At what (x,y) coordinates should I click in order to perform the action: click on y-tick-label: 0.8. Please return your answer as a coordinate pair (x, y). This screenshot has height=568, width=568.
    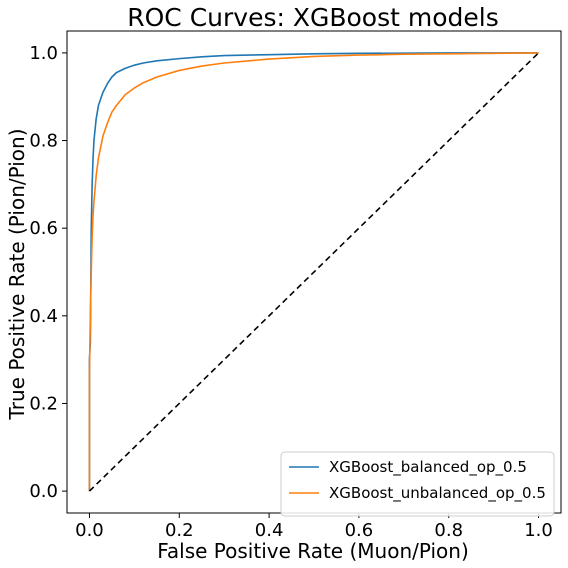
    Looking at the image, I should click on (43, 141).